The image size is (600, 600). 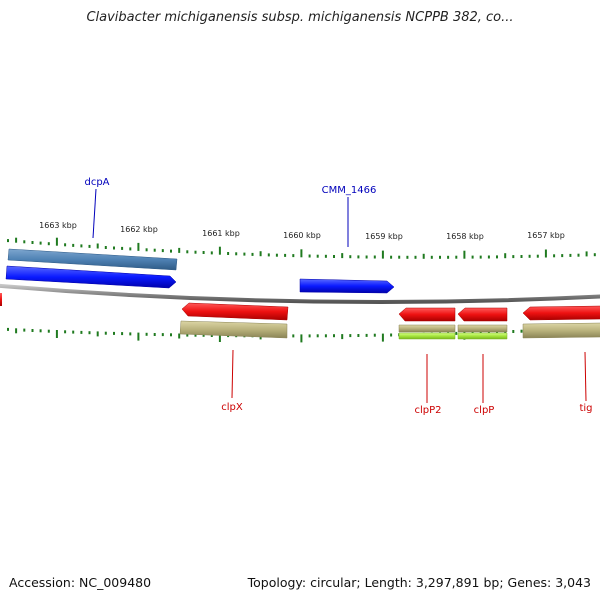 What do you see at coordinates (139, 229) in the screenshot?
I see `ruler-label: 1662 kbp` at bounding box center [139, 229].